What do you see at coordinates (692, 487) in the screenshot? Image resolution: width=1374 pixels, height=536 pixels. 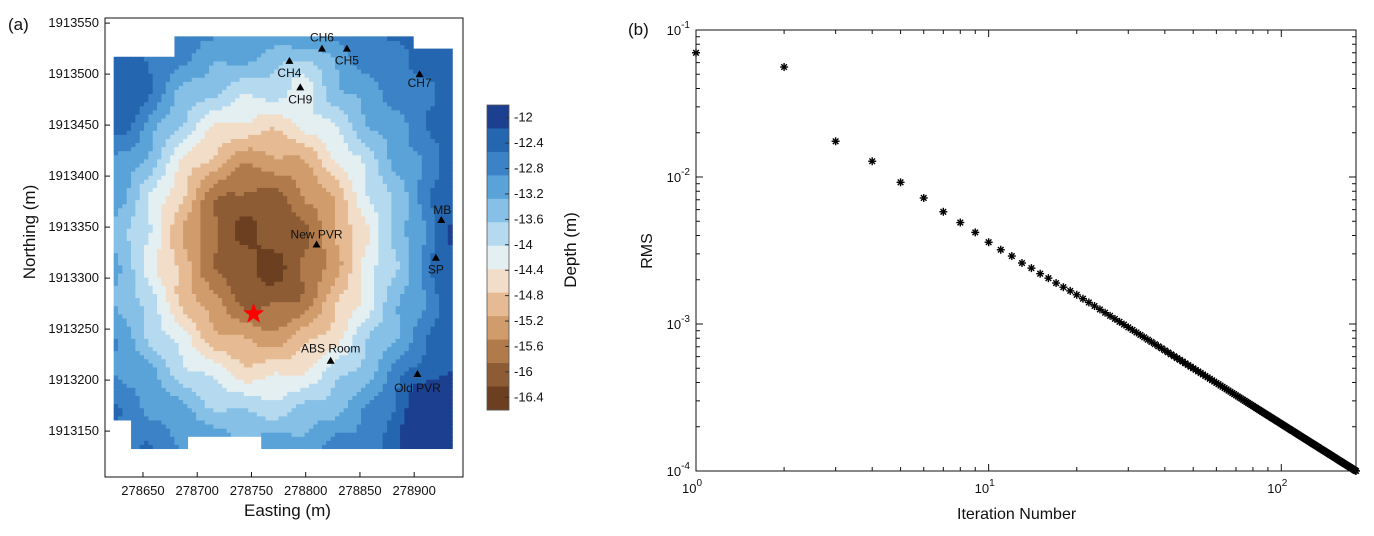 I see `rms-x-tick-label: 10⁰` at bounding box center [692, 487].